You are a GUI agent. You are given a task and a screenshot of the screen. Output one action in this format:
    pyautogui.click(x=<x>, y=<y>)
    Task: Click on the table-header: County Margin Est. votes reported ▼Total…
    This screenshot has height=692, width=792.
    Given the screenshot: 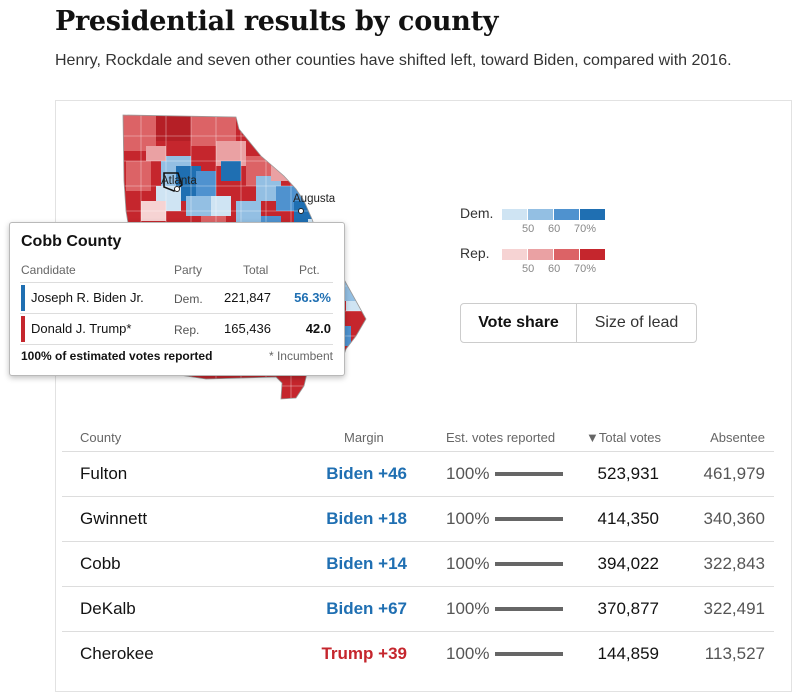 What is the action you would take?
    pyautogui.click(x=418, y=438)
    